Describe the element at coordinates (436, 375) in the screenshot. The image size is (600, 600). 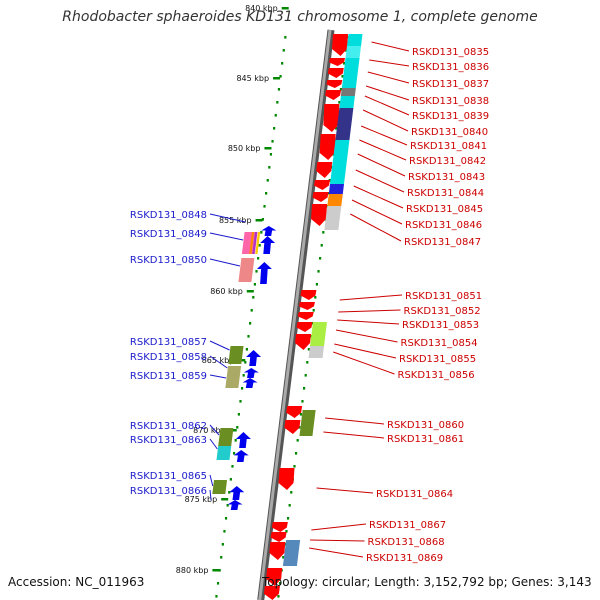
I see `gene-label-right: RSKD131_0856` at that location.